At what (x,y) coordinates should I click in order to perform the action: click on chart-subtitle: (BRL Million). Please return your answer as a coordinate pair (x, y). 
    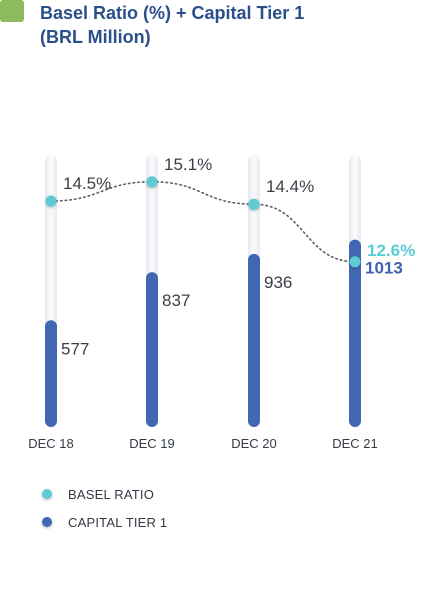
    Looking at the image, I should click on (95, 37).